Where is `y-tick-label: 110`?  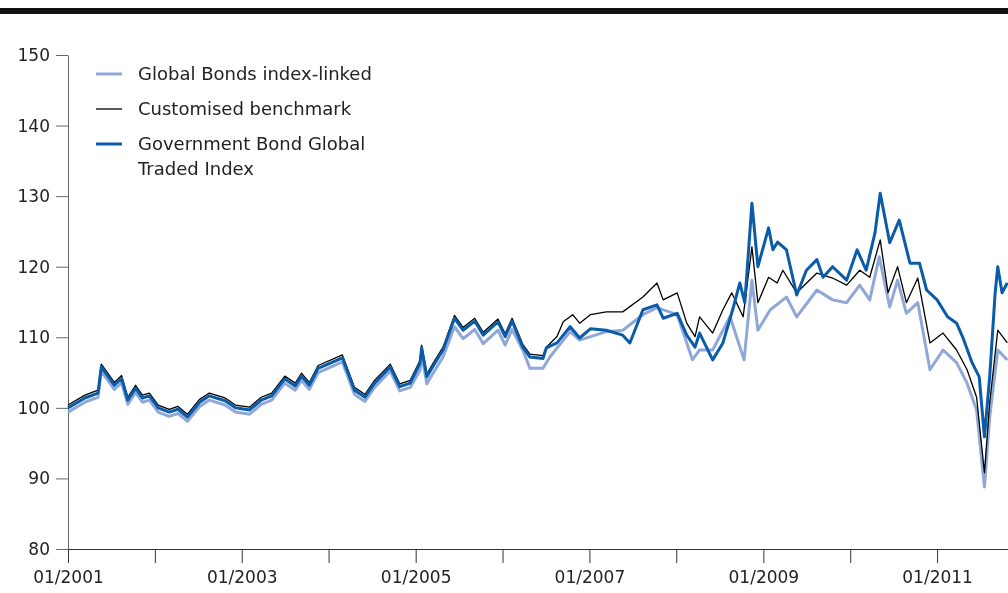 y-tick-label: 110 is located at coordinates (33, 337).